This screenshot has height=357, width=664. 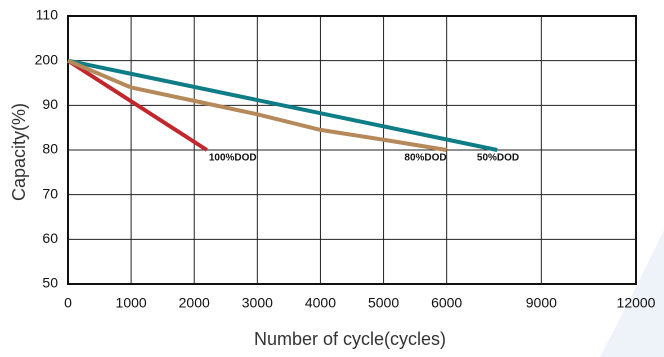 What do you see at coordinates (498, 158) in the screenshot?
I see `series-label: 50%DOD` at bounding box center [498, 158].